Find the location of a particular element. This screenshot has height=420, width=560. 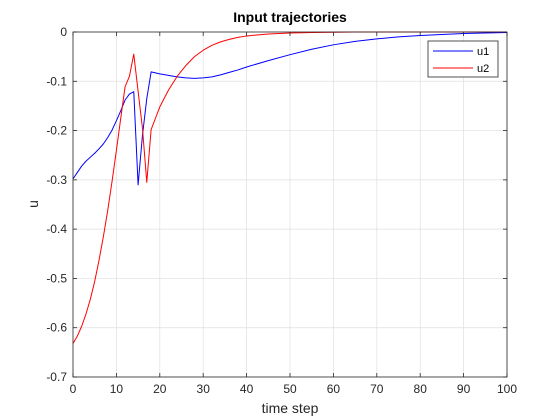

chart-title: Input trajectories is located at coordinates (290, 17).